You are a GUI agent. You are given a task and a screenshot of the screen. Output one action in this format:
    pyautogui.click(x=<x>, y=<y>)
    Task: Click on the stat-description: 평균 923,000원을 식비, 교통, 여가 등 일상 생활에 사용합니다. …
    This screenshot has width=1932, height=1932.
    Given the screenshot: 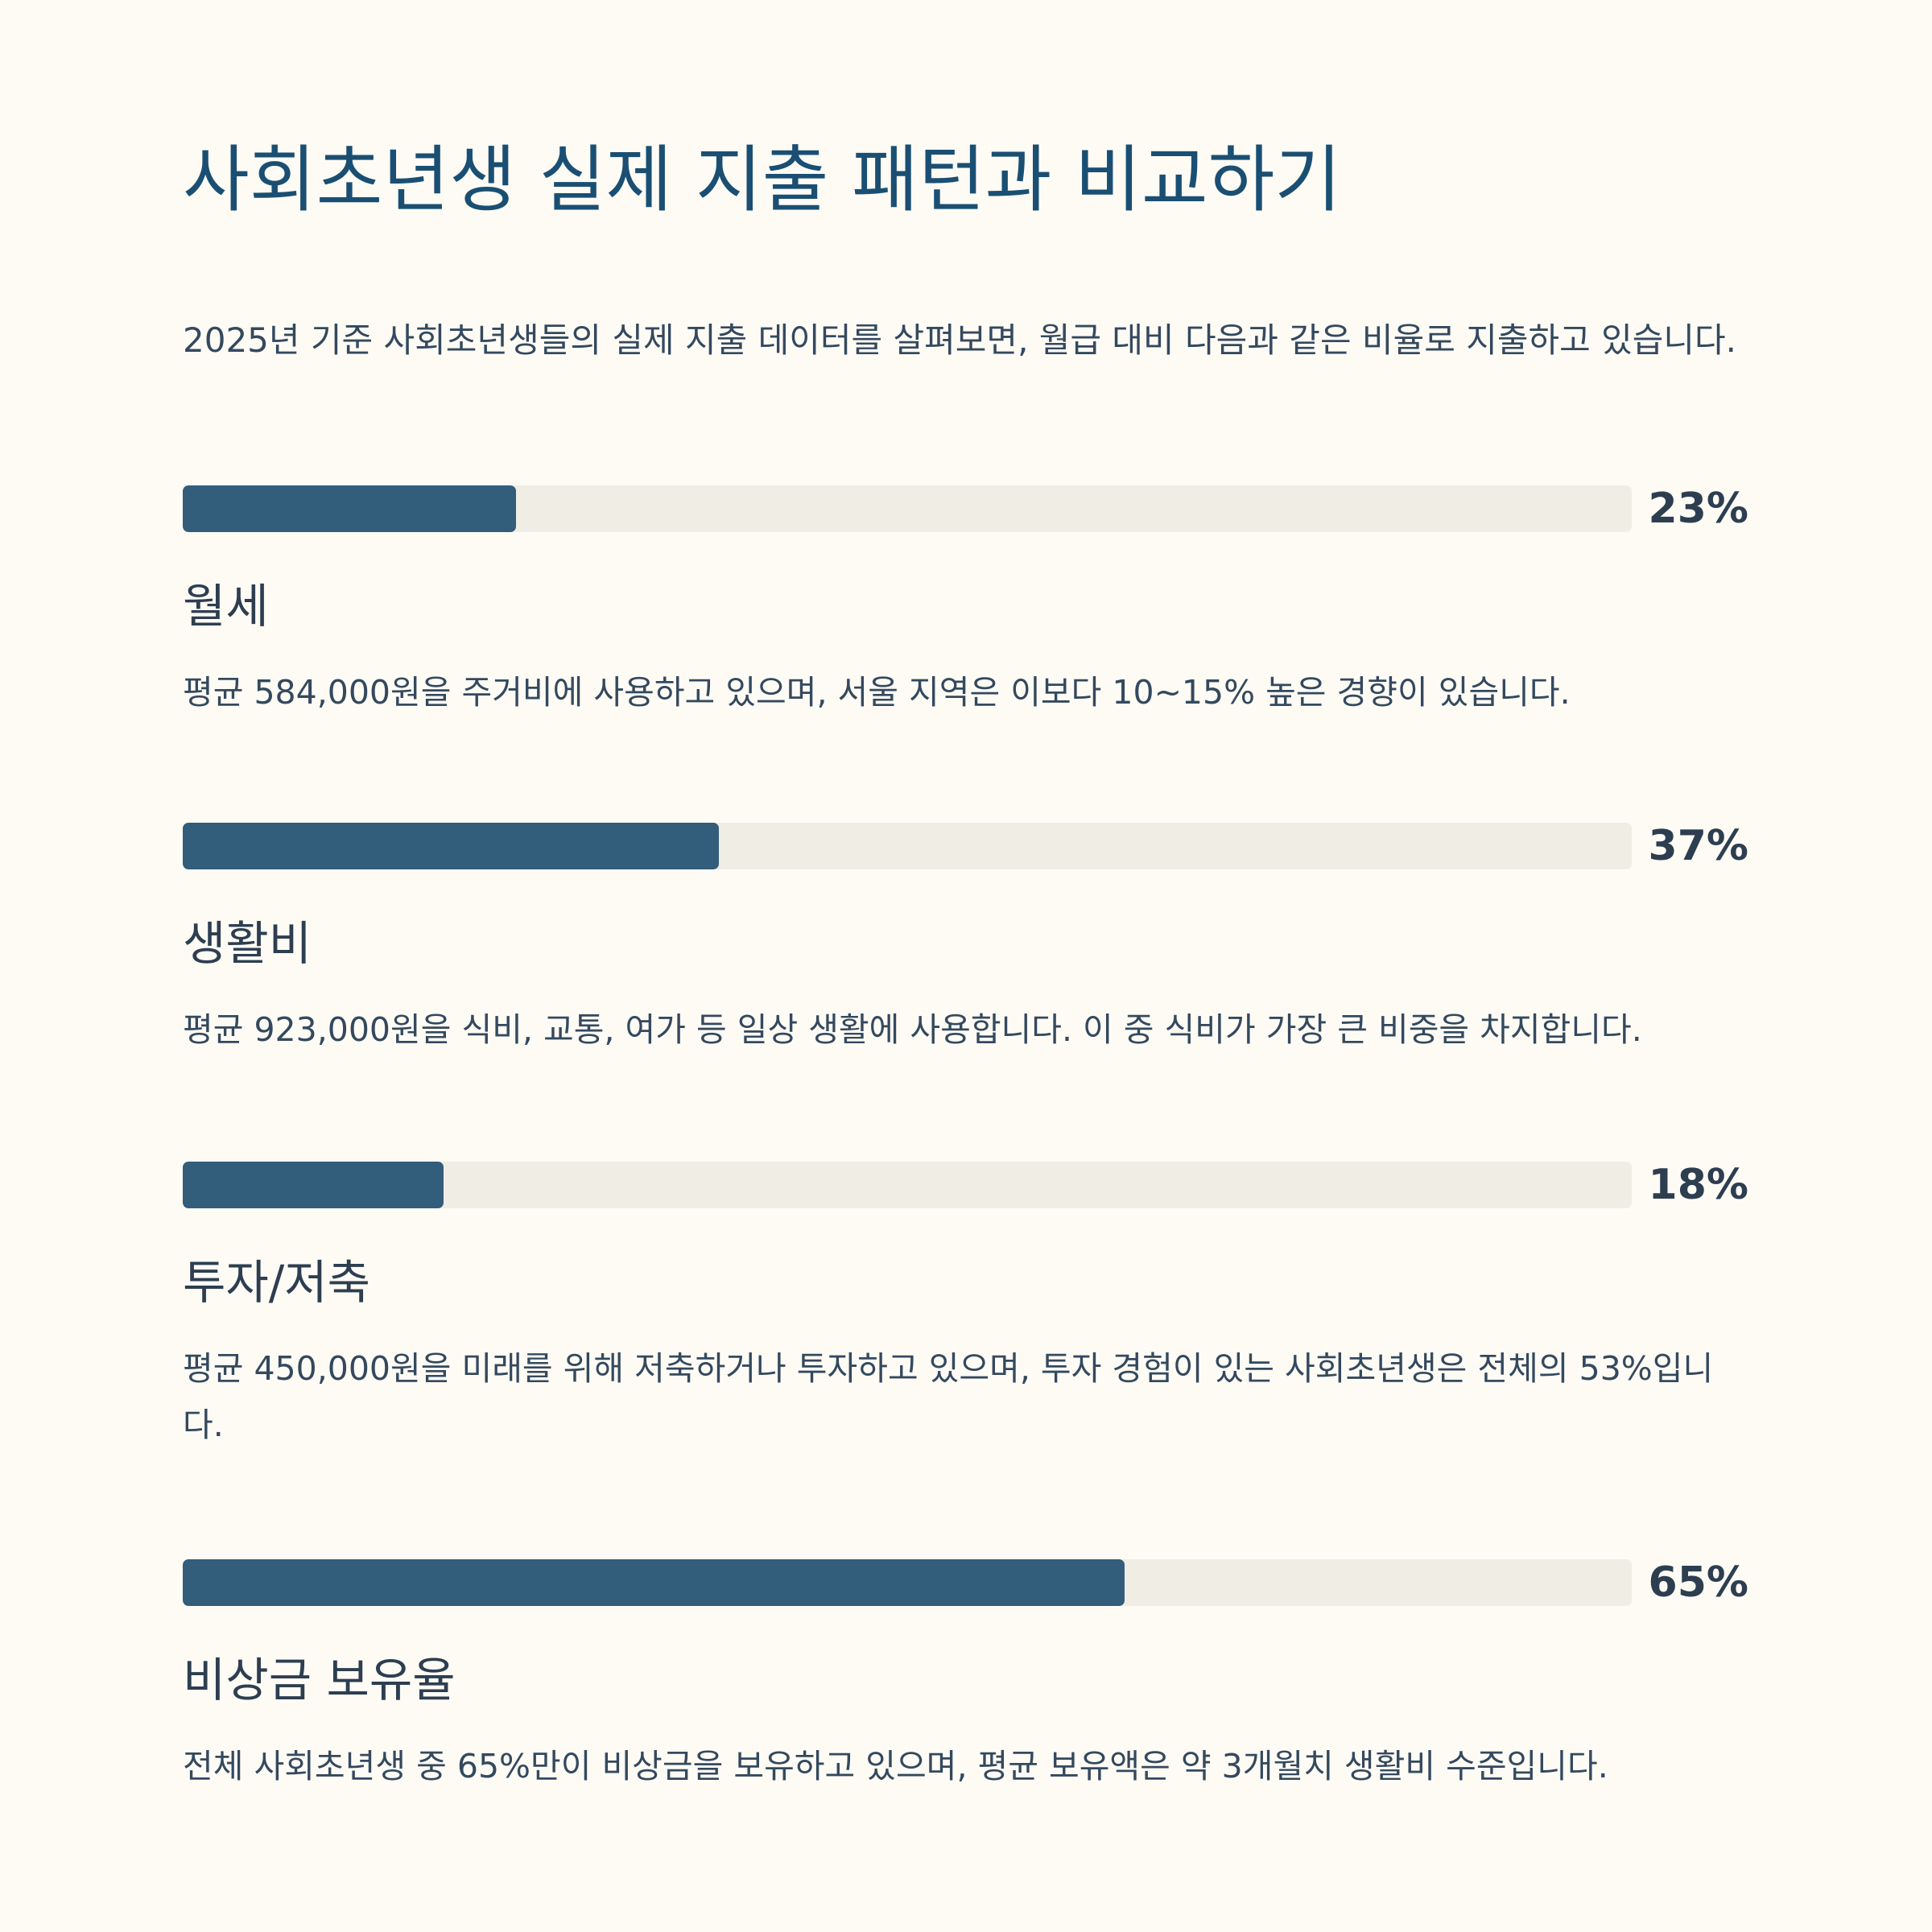 What is the action you would take?
    pyautogui.click(x=912, y=1029)
    